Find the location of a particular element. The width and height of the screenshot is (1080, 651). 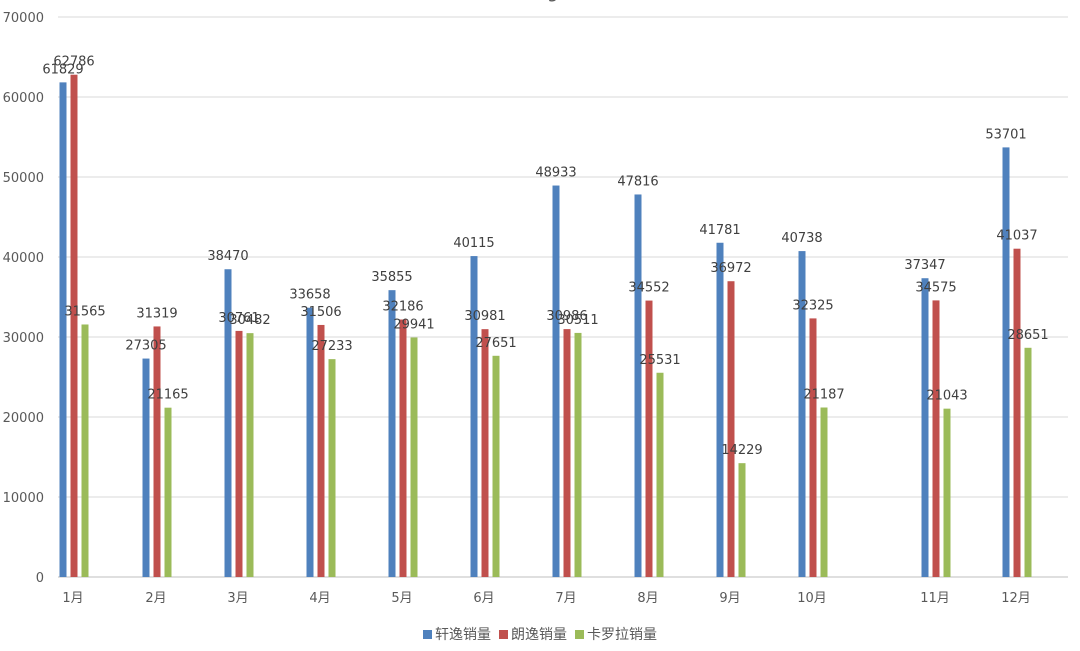

data-label: 21187 is located at coordinates (823, 395).